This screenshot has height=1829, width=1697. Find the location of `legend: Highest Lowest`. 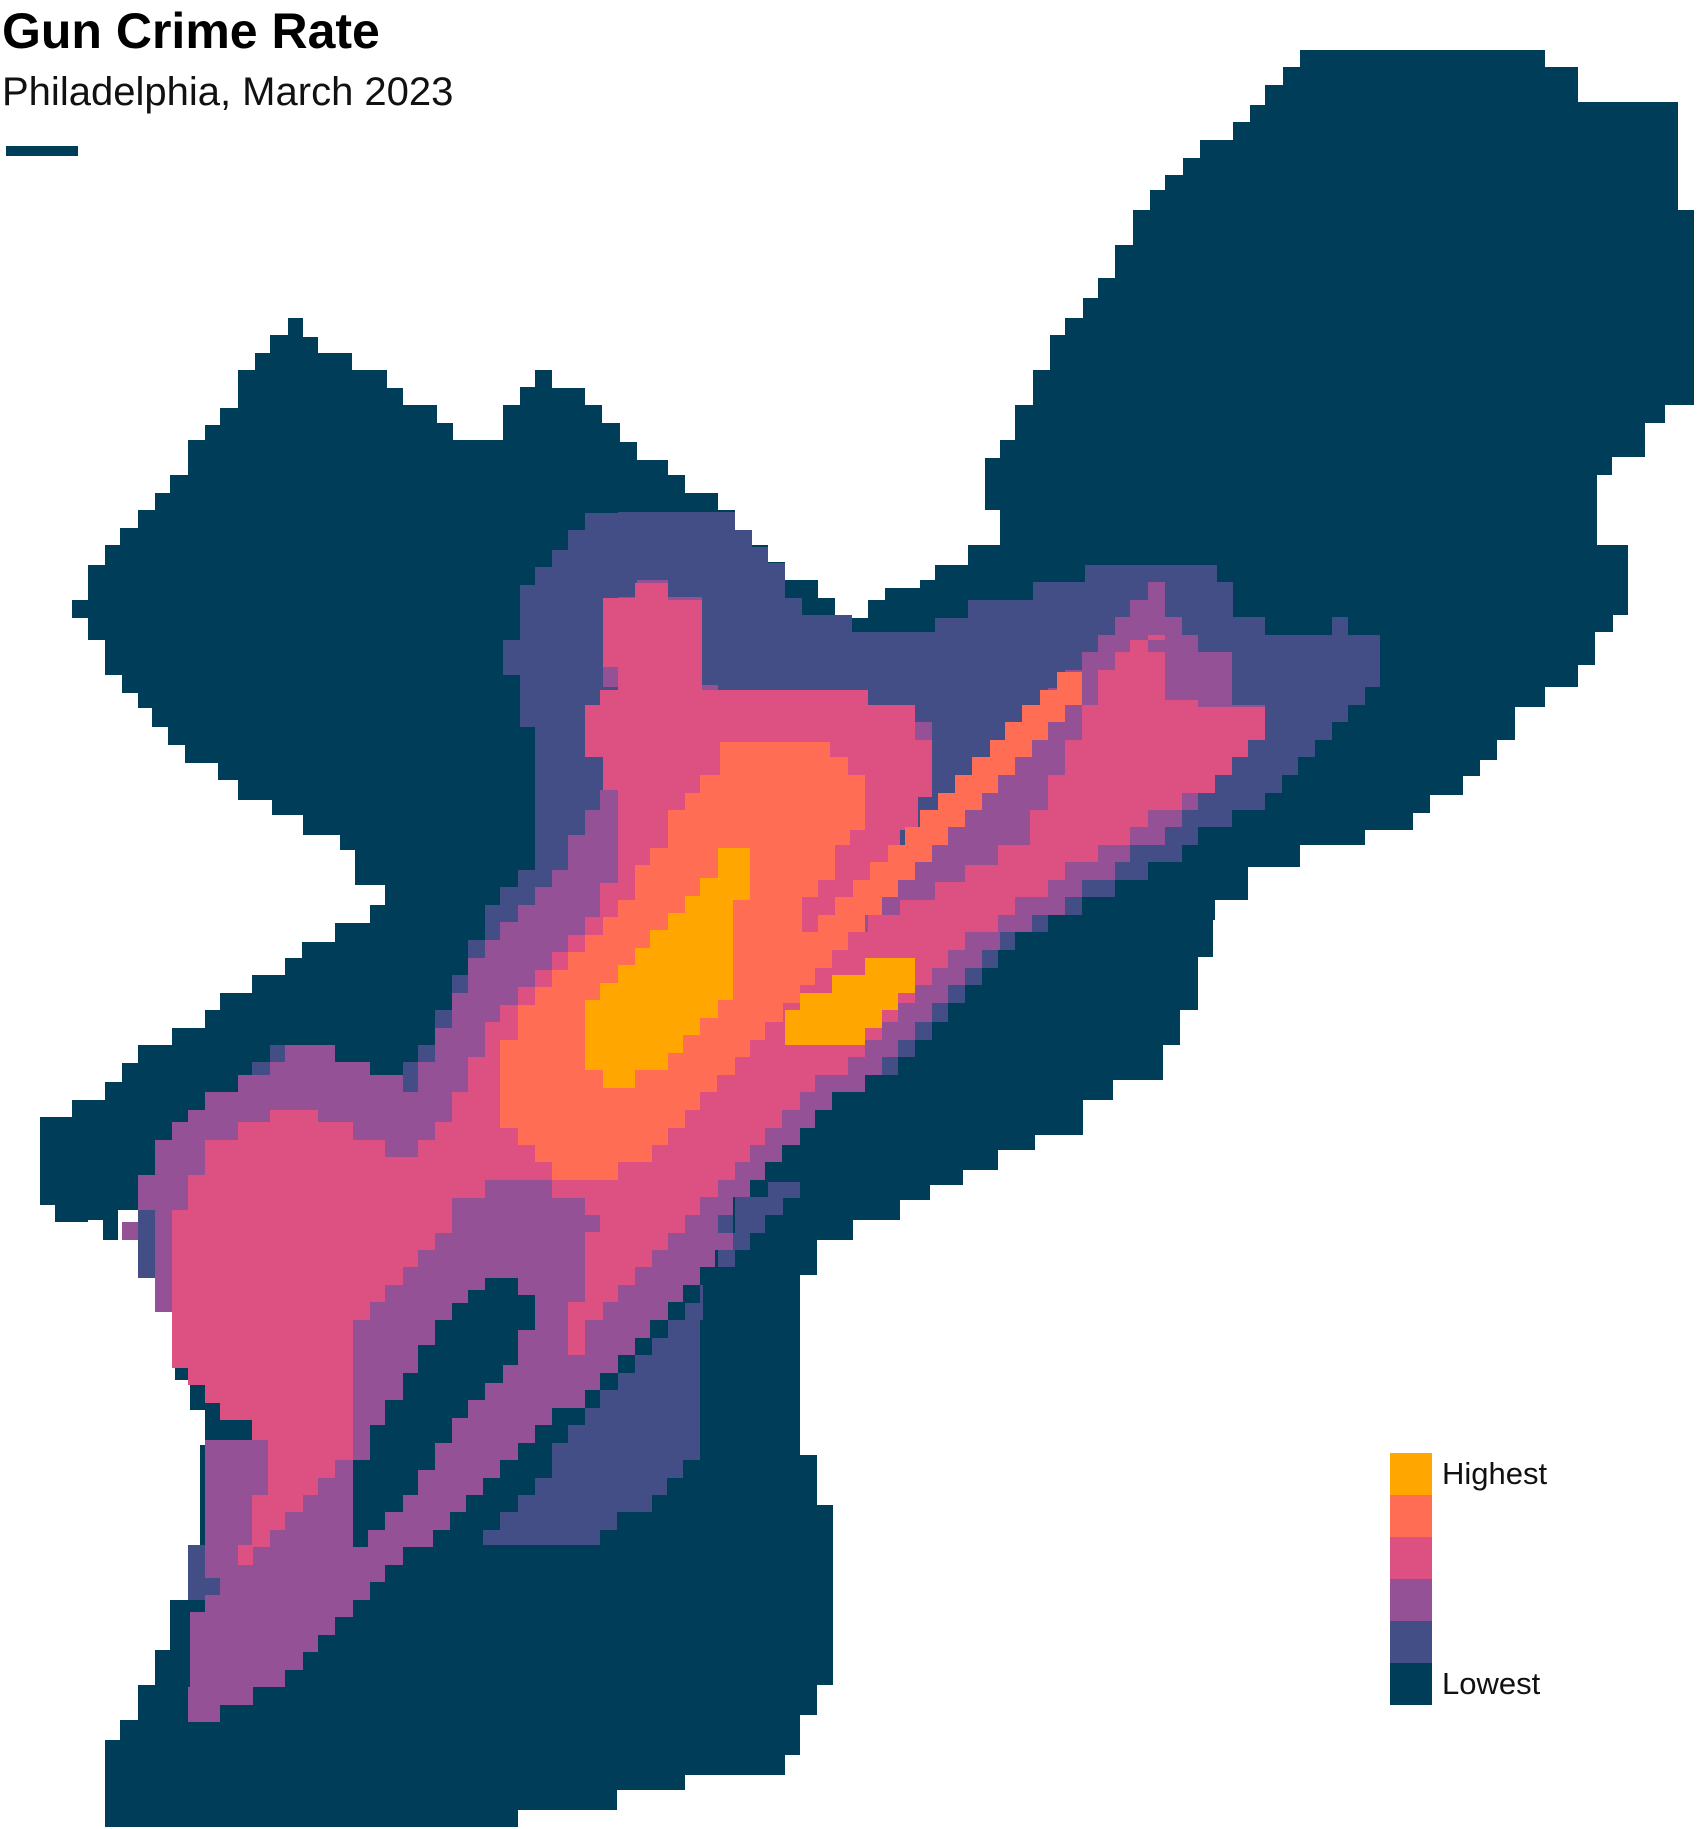

legend: Highest Lowest is located at coordinates (1520, 1579).